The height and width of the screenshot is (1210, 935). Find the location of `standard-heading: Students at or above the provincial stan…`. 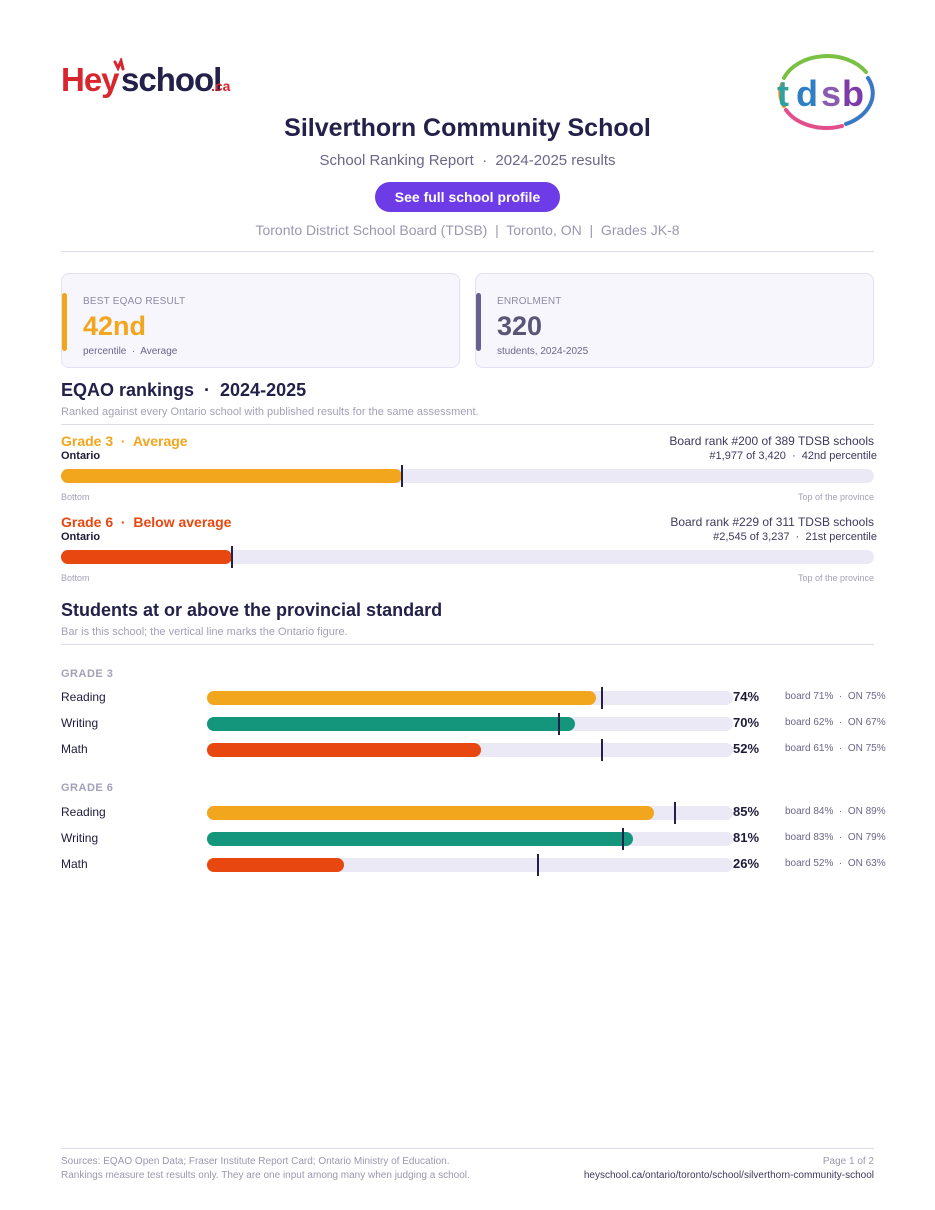

standard-heading: Students at or above the provincial stan… is located at coordinates (252, 610).